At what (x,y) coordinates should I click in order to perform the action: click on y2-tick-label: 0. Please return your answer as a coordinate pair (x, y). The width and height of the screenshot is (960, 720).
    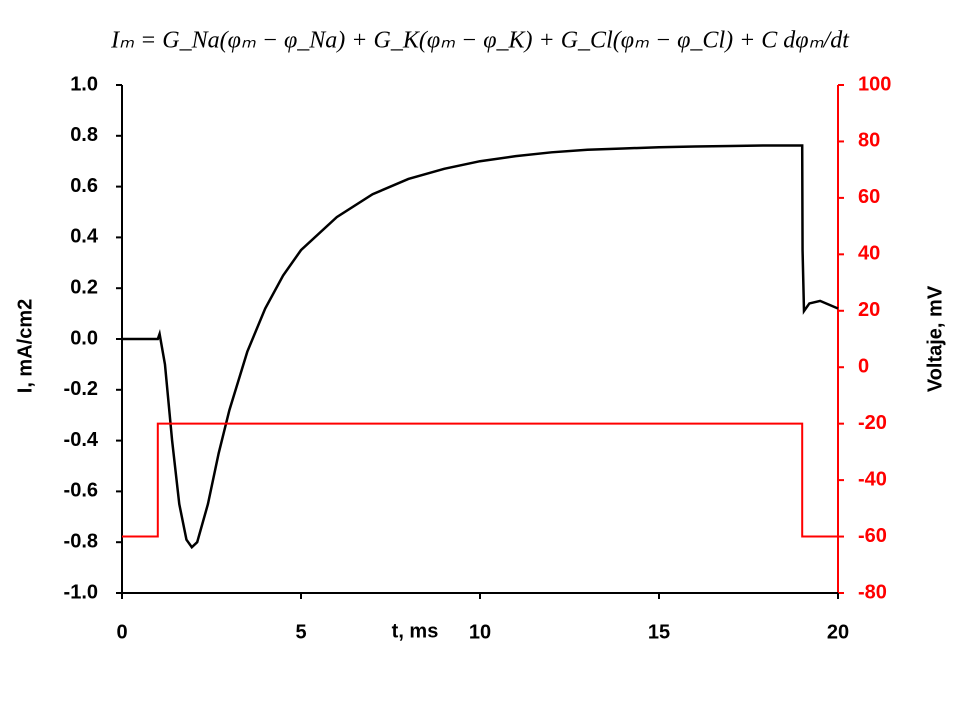
    Looking at the image, I should click on (863, 367).